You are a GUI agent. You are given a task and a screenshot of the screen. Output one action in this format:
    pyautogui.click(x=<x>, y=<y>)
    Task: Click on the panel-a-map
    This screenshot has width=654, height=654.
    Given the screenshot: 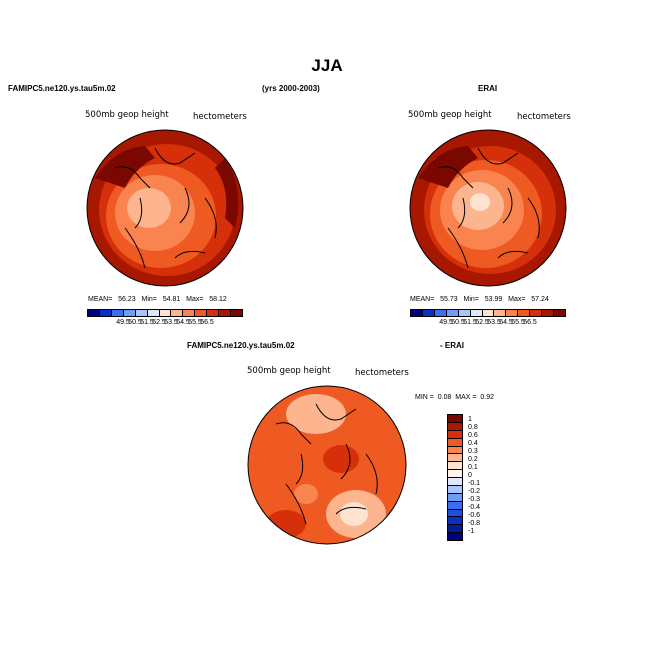 What is the action you would take?
    pyautogui.click(x=165, y=208)
    